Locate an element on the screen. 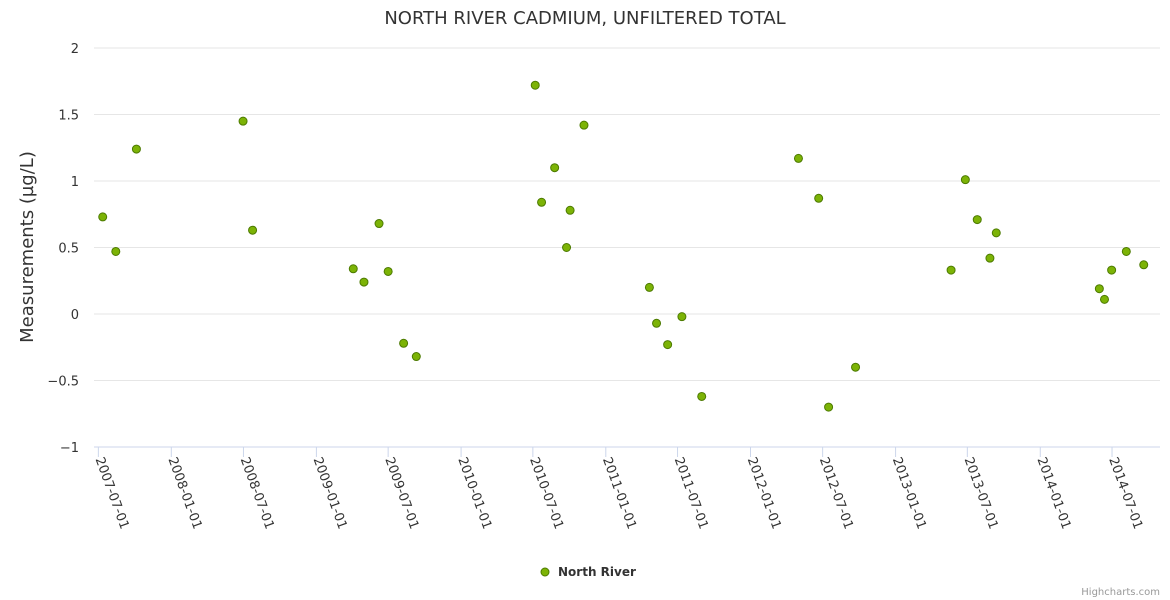 This screenshot has height=600, width=1170. x-tick-label: 2013-07-01 is located at coordinates (981, 493).